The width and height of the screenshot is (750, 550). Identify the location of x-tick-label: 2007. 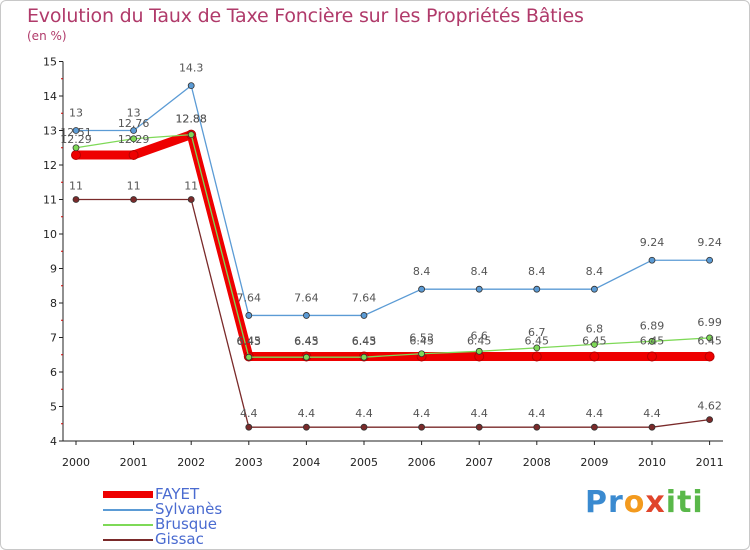
(479, 462).